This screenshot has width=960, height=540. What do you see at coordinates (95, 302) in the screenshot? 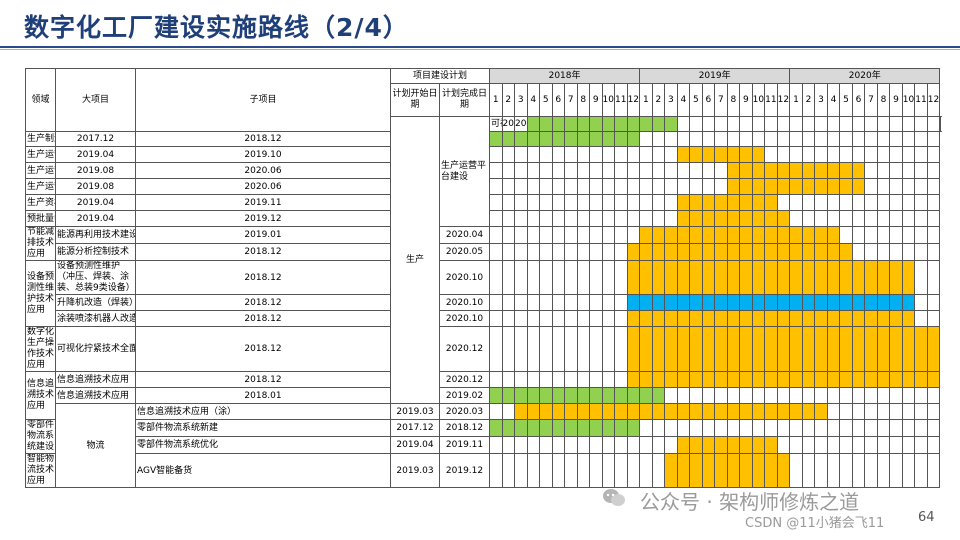
I see `sub-project-cell: 升降机改造（焊装）` at bounding box center [95, 302].